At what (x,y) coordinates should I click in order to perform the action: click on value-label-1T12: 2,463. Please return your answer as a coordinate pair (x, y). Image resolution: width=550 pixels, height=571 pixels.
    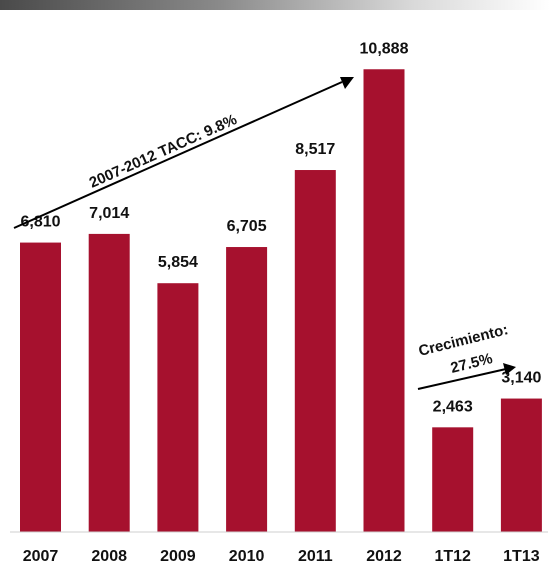
    Looking at the image, I should click on (453, 406).